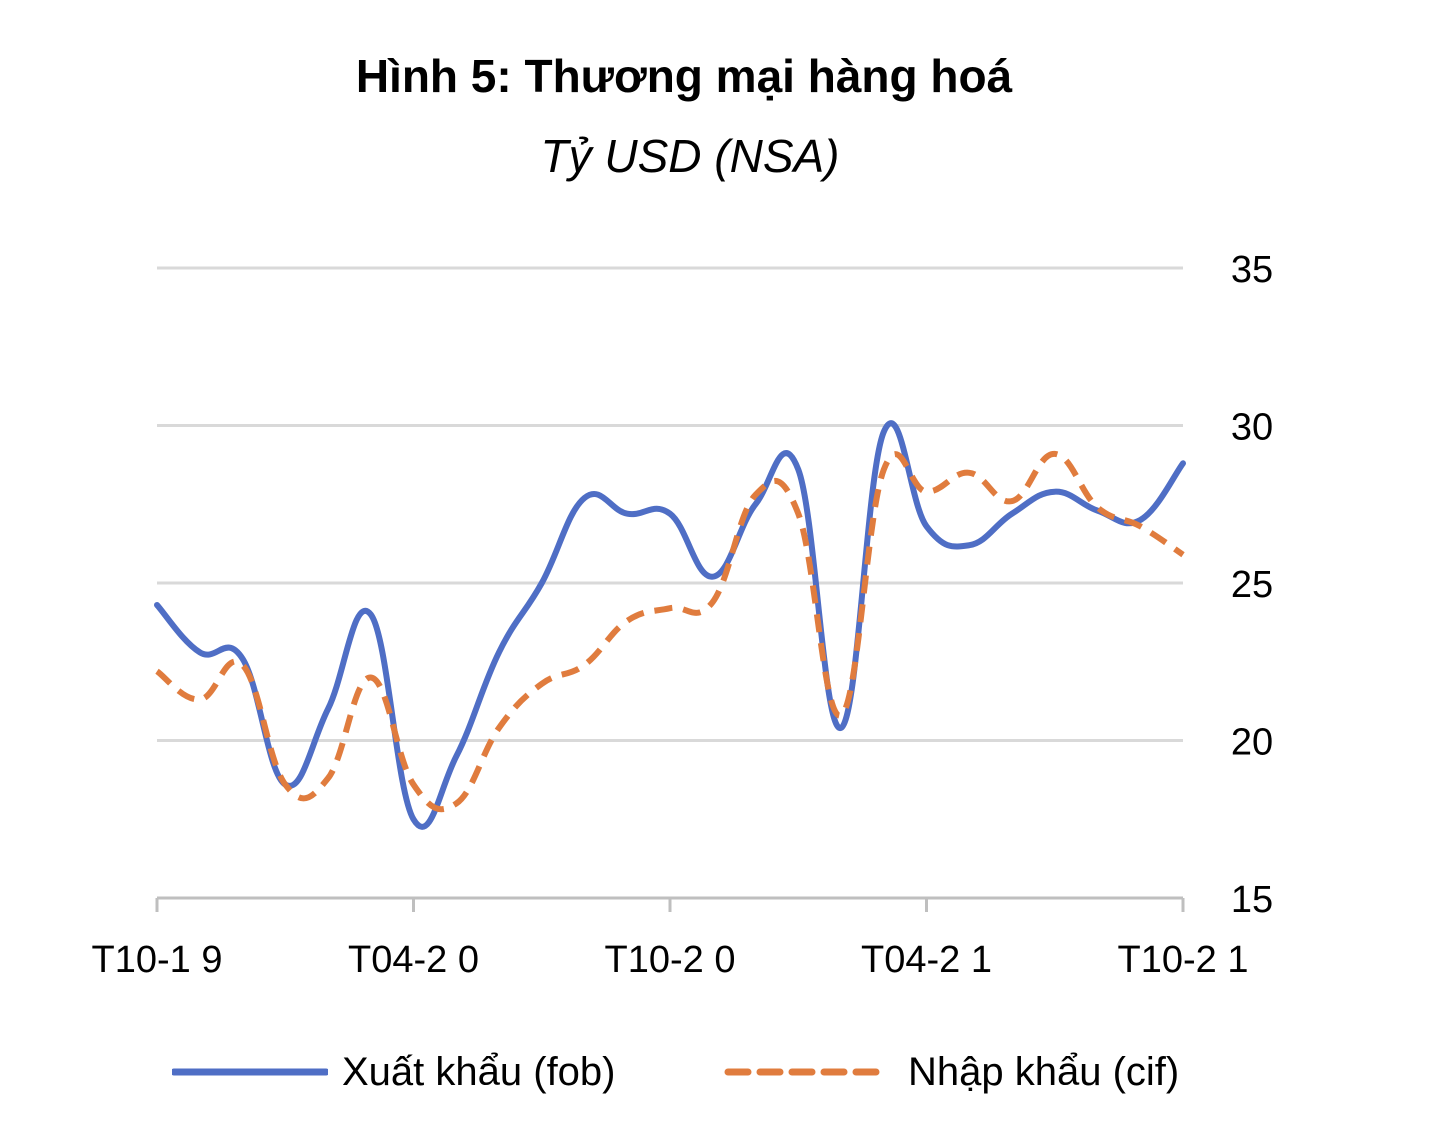 This screenshot has height=1140, width=1454. I want to click on x-axis, so click(670, 904).